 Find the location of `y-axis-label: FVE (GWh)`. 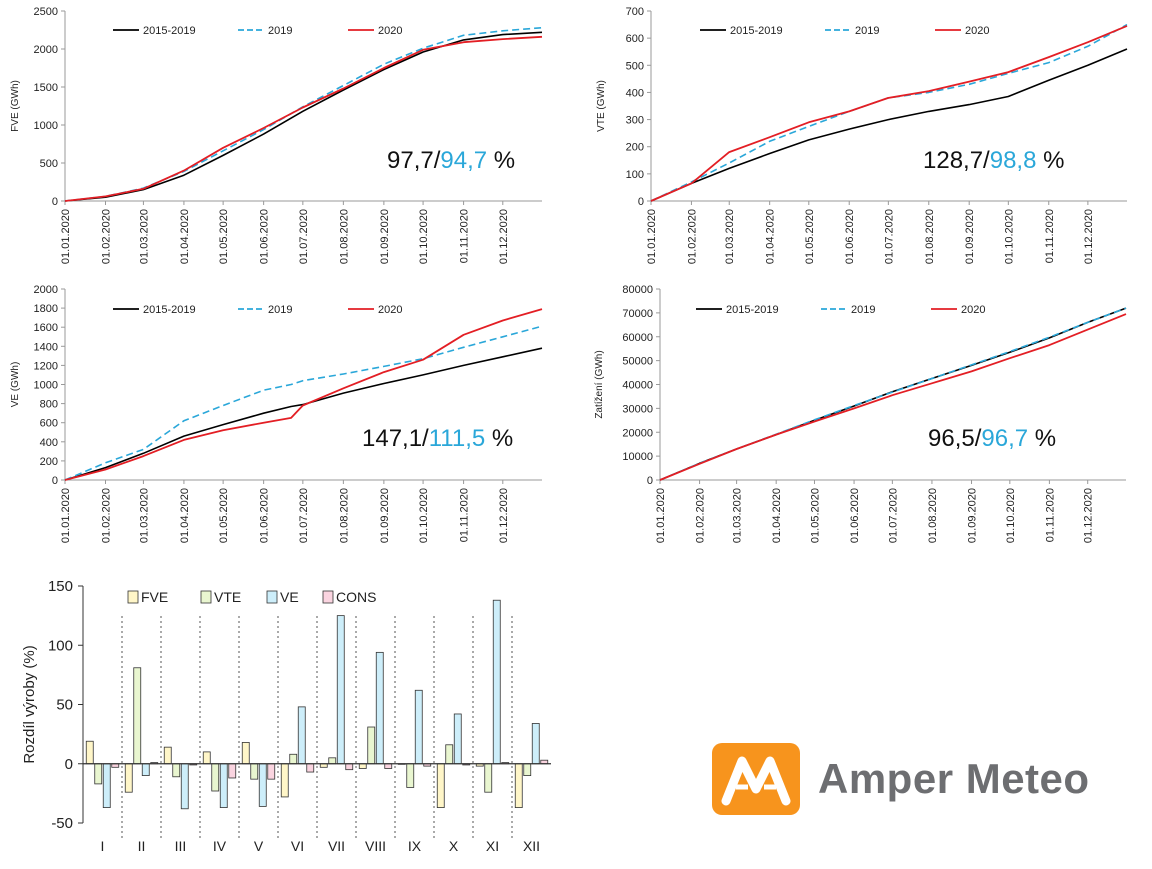

y-axis-label: FVE (GWh) is located at coordinates (15, 106).